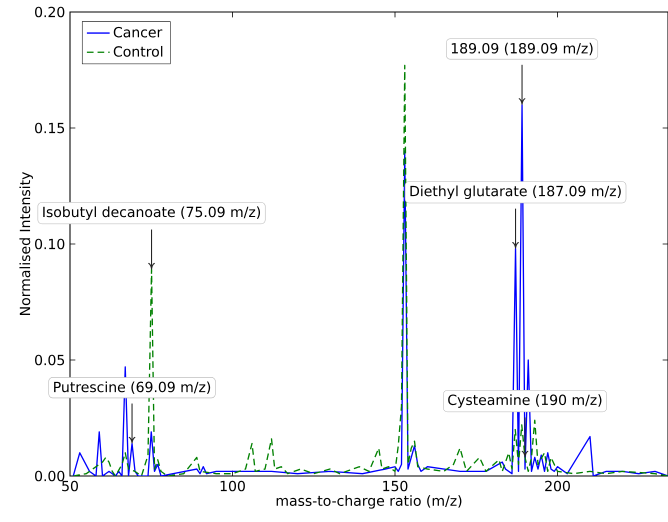 The width and height of the screenshot is (668, 522). I want to click on x-tick-label: 200, so click(557, 486).